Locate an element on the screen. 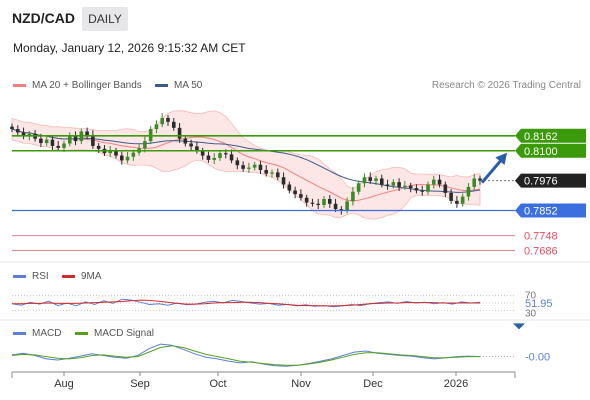 This screenshot has width=590, height=400. price-level-label: 0.7852 is located at coordinates (541, 212).